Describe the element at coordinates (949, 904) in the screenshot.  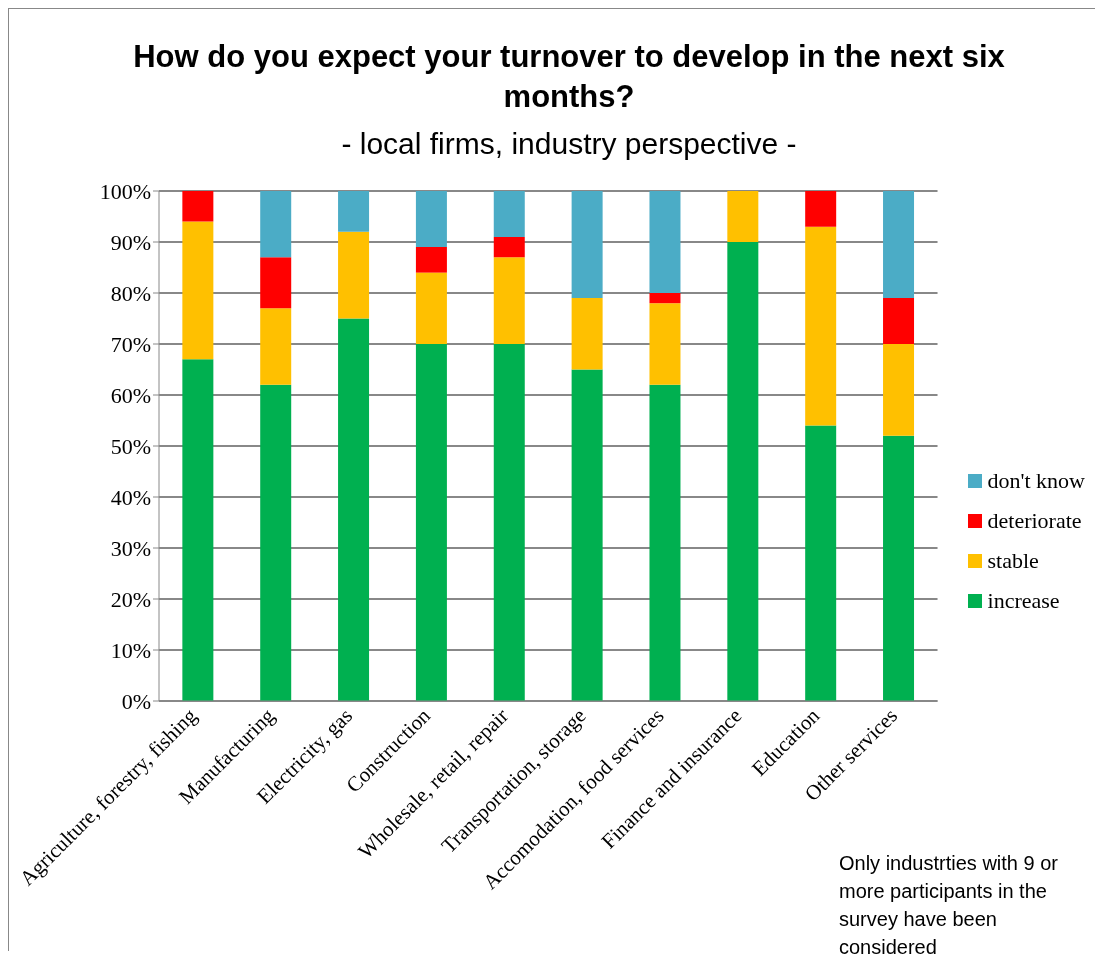
I see `text: Only industrties with 9 or more participants in the survey have been considered` at that location.